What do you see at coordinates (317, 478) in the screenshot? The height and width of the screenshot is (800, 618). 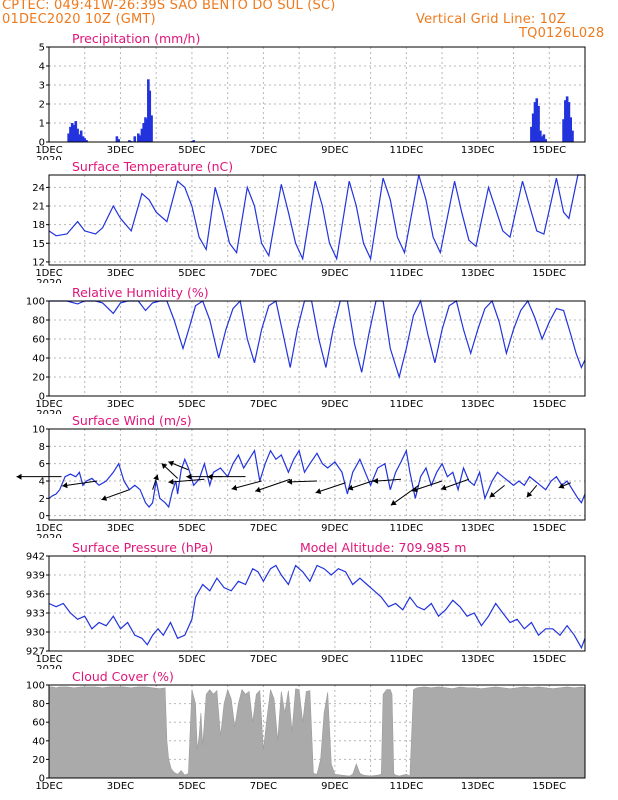 I see `wind-series-line` at bounding box center [317, 478].